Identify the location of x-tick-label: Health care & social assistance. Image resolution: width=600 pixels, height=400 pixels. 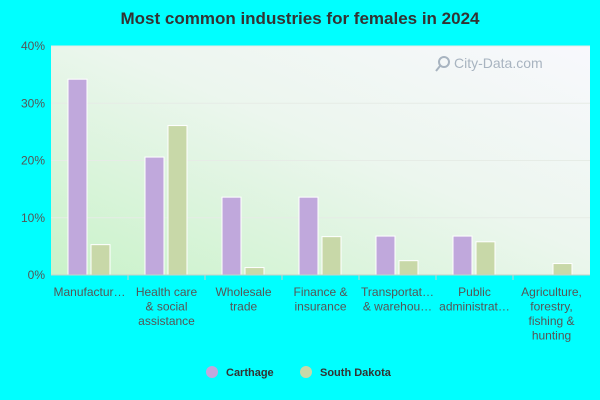
(167, 306).